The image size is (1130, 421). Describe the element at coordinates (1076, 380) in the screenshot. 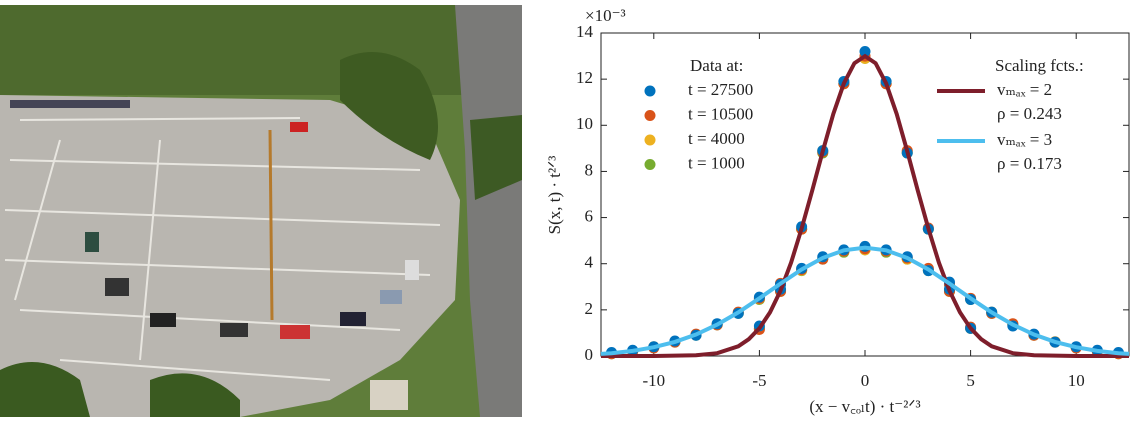

I see `x-tick-label: 10` at that location.